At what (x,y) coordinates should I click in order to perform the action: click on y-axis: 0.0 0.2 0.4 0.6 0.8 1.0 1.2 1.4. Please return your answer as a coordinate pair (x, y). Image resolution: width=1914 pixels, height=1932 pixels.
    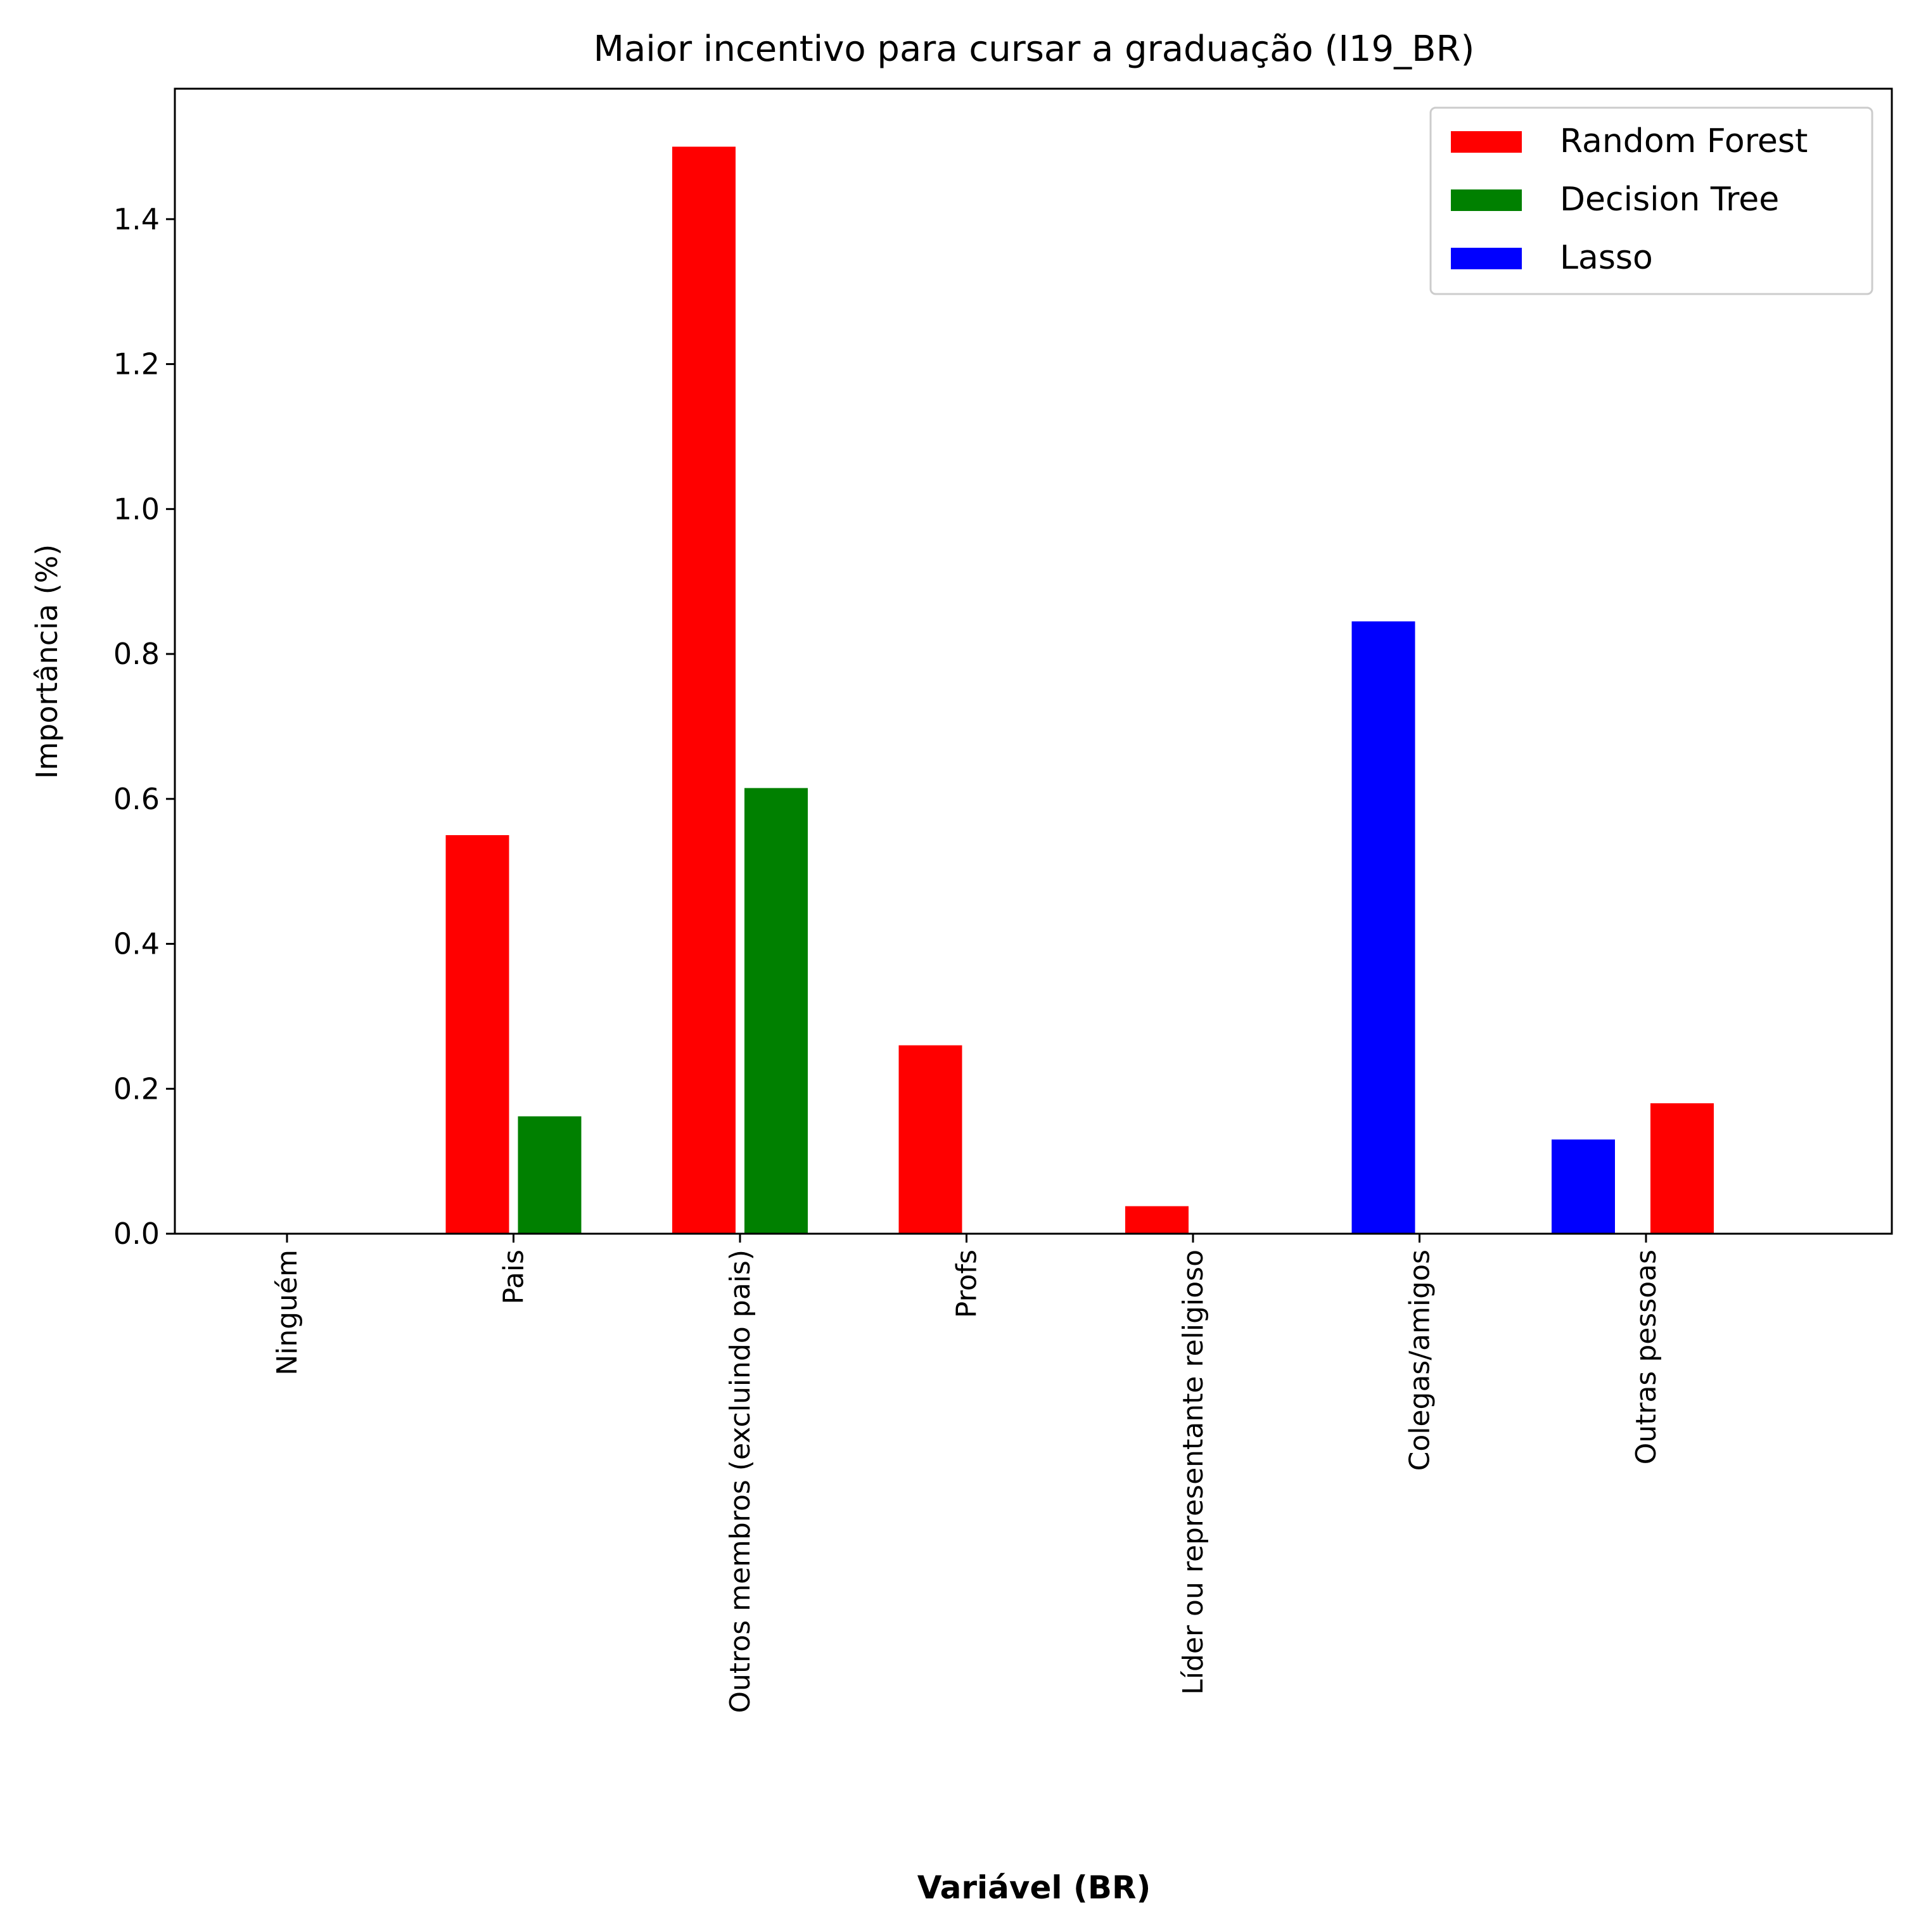
    Looking at the image, I should click on (144, 726).